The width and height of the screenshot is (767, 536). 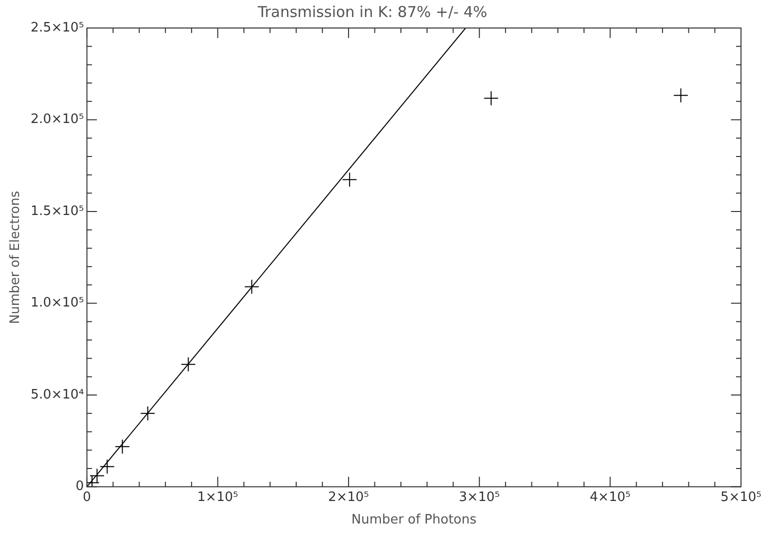 I want to click on x-tick-label: 3×10⁵, so click(x=479, y=497).